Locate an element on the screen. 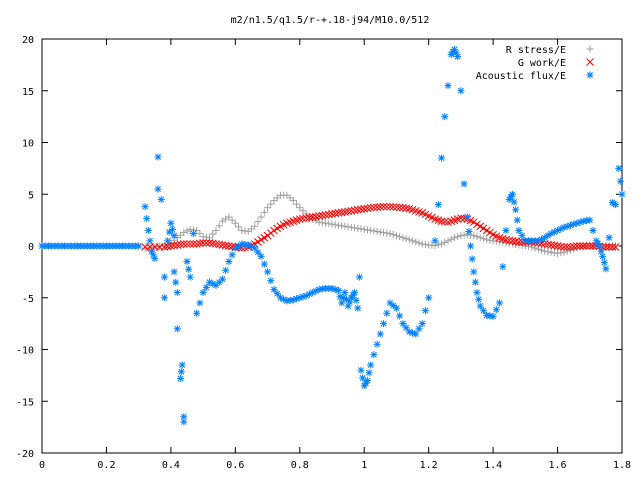 This screenshot has width=640, height=480. y-tick-label: 15 is located at coordinates (28, 92).